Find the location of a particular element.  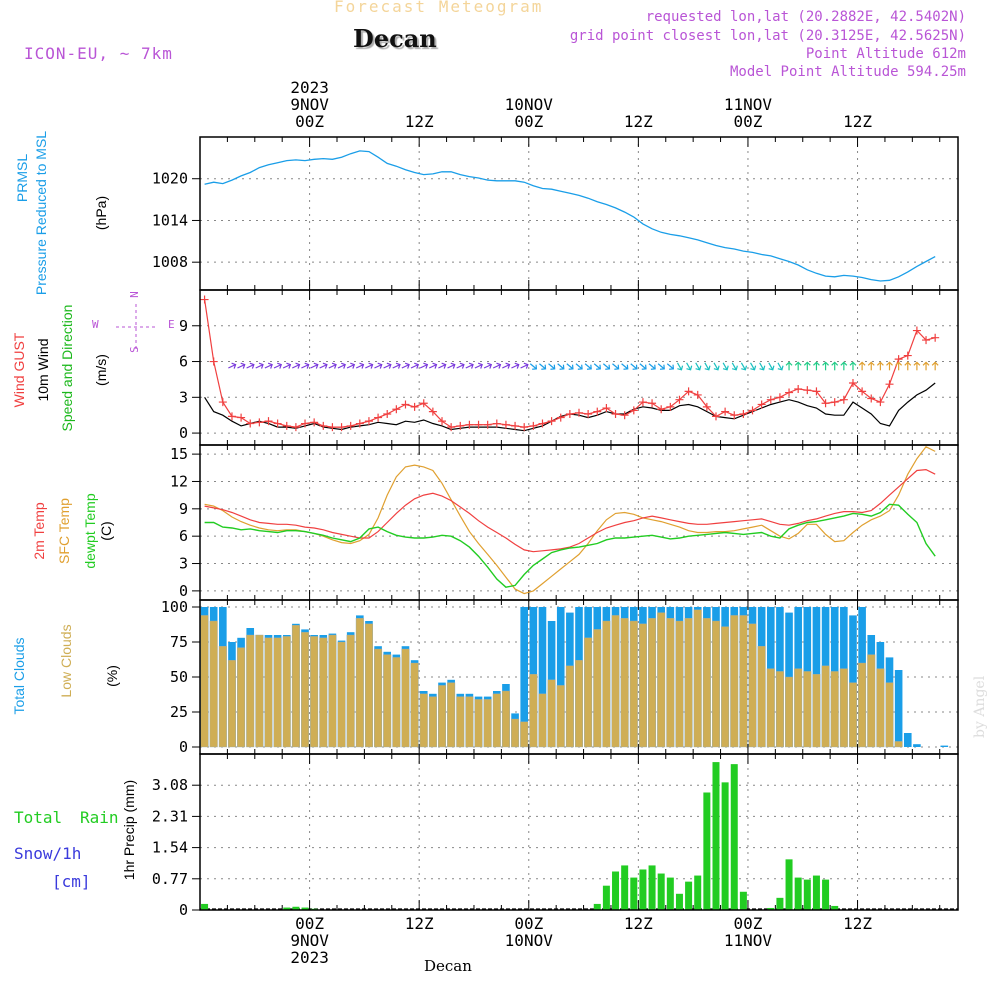

y-tick-label: 9 is located at coordinates (183, 326).